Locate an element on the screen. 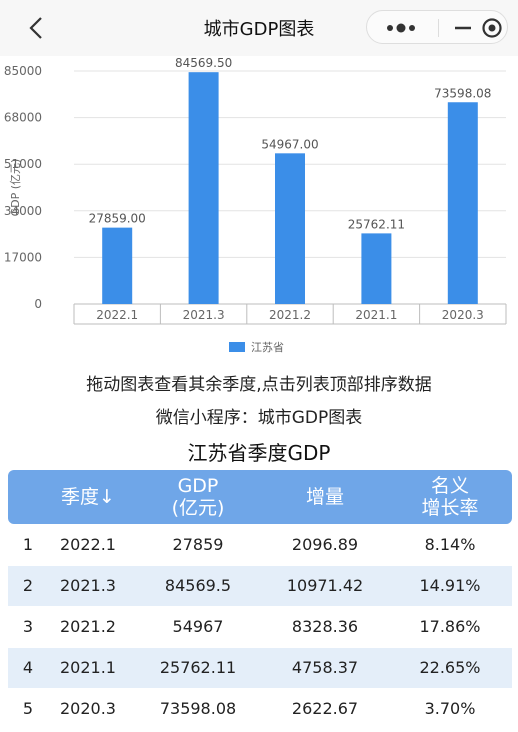 The image size is (518, 732). table-row: 2 2021.3 84569.5 10971.42 14.91% is located at coordinates (260, 586).